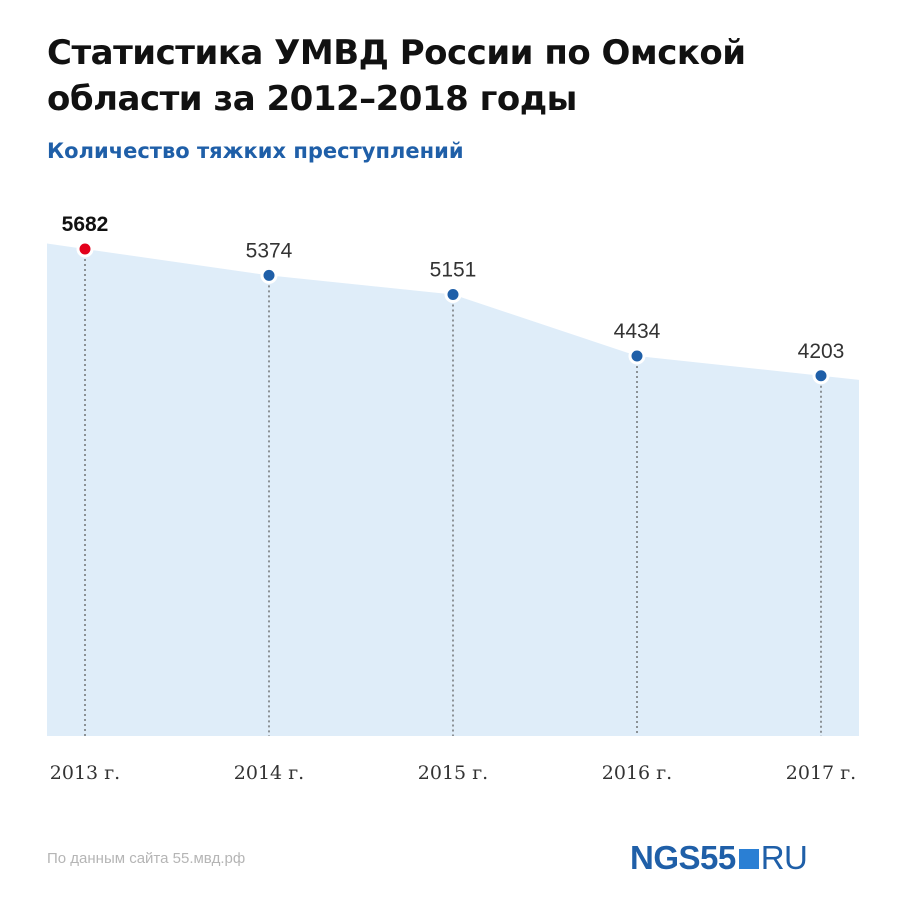 The width and height of the screenshot is (900, 900). What do you see at coordinates (748, 859) in the screenshot?
I see `logo-square-icon` at bounding box center [748, 859].